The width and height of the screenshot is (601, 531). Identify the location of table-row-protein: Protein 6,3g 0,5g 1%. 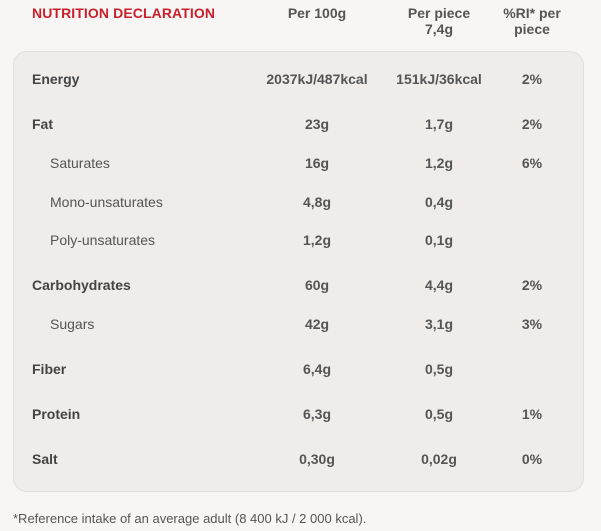
(300, 414).